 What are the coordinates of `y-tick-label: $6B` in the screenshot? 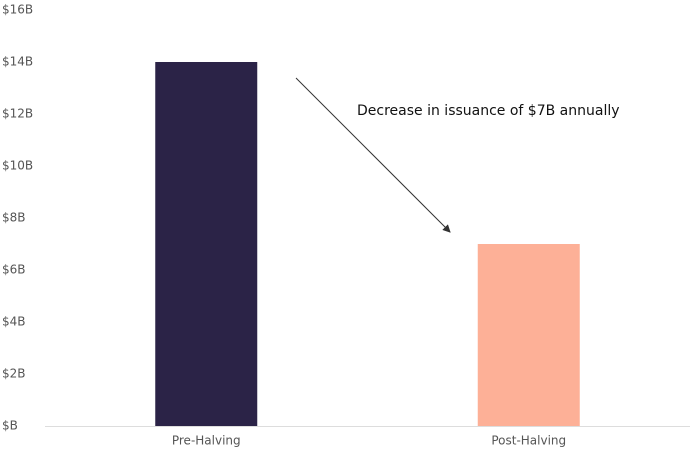 It's located at (14, 270).